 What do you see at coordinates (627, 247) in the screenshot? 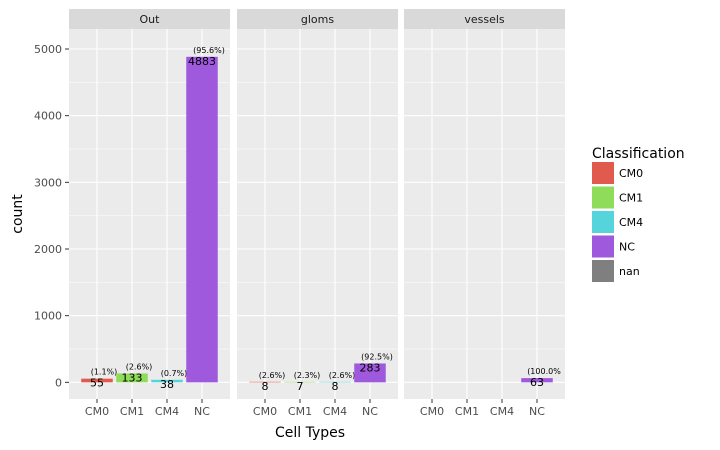
I see `legend-label-NC: NC` at bounding box center [627, 247].